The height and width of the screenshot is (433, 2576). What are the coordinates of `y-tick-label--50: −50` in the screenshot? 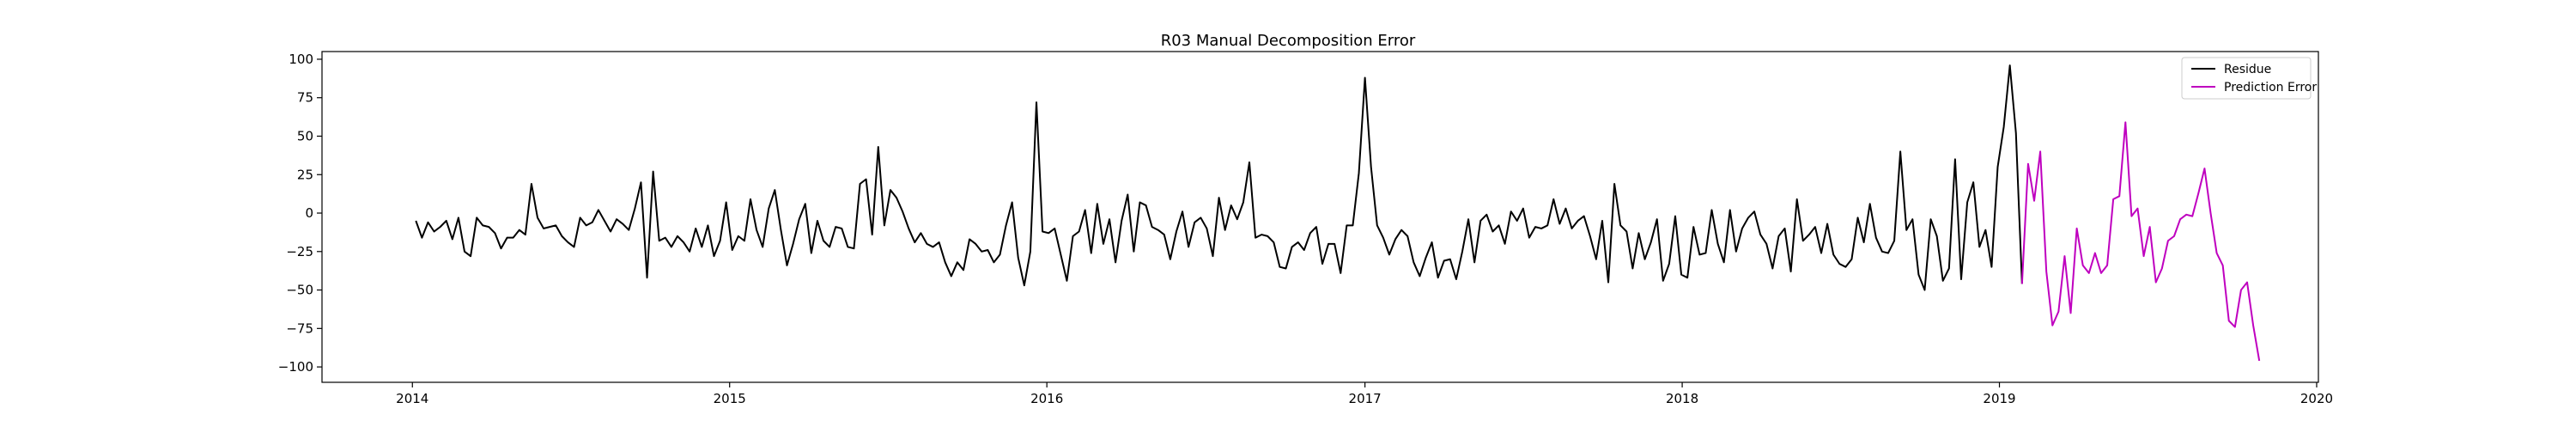 It's located at (300, 290).